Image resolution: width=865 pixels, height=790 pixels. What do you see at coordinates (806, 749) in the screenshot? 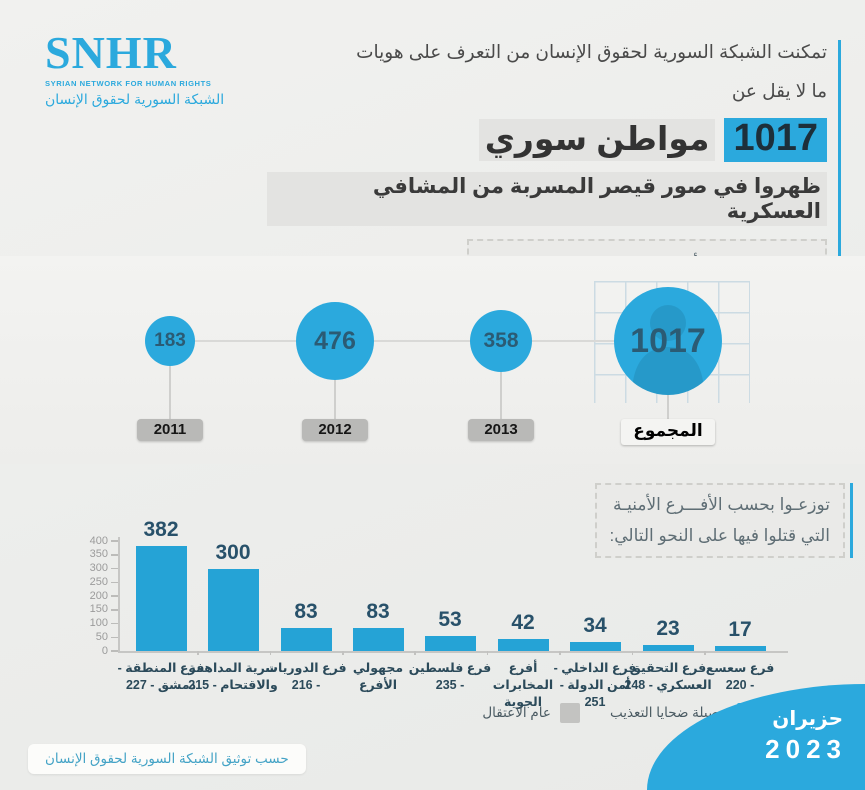
I see `badge-year: 2023` at bounding box center [806, 749].